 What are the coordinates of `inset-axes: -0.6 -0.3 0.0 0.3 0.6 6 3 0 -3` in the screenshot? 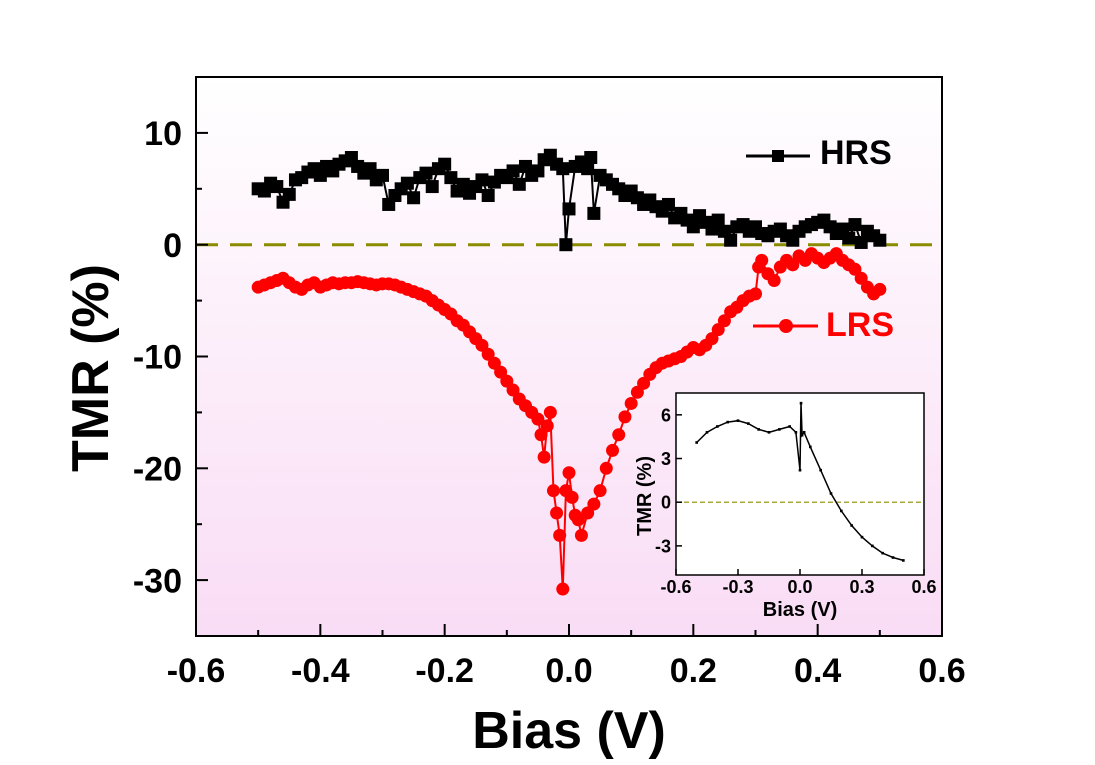 It's located at (796, 501).